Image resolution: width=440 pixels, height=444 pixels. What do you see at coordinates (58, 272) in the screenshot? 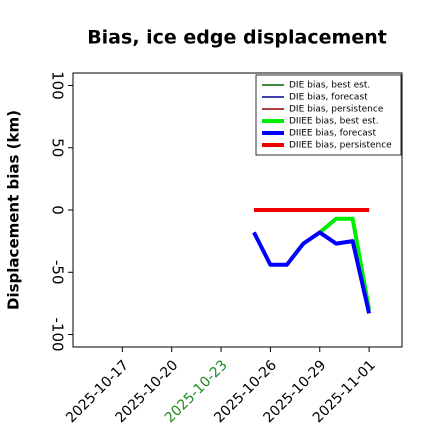
I see `y-tick-label: -50` at bounding box center [58, 272].